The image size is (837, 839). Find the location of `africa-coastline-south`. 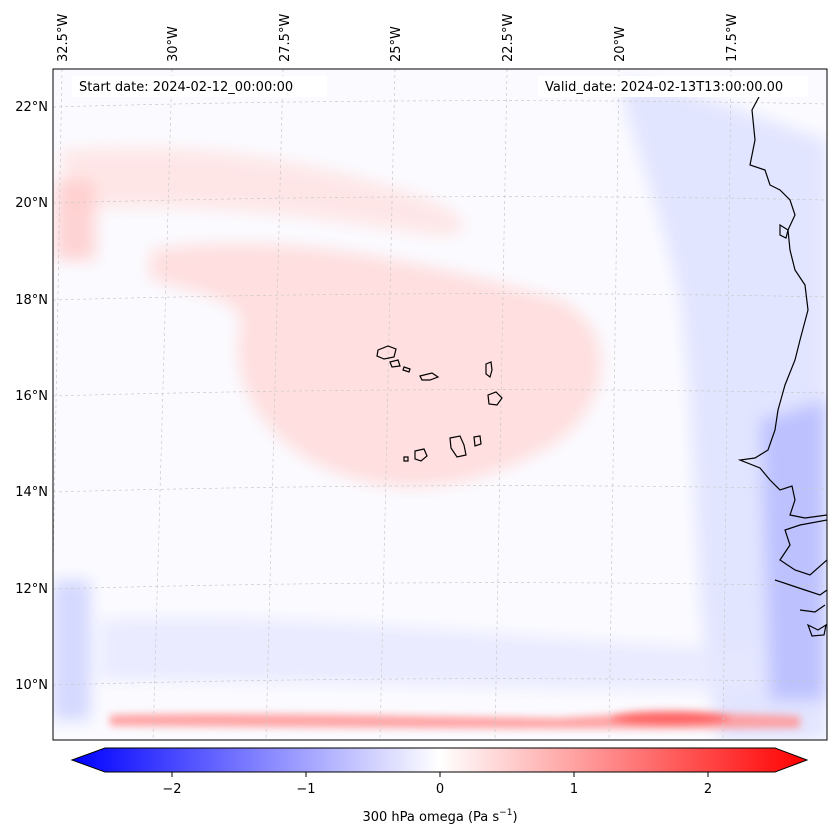

africa-coastline-south is located at coordinates (803, 547).